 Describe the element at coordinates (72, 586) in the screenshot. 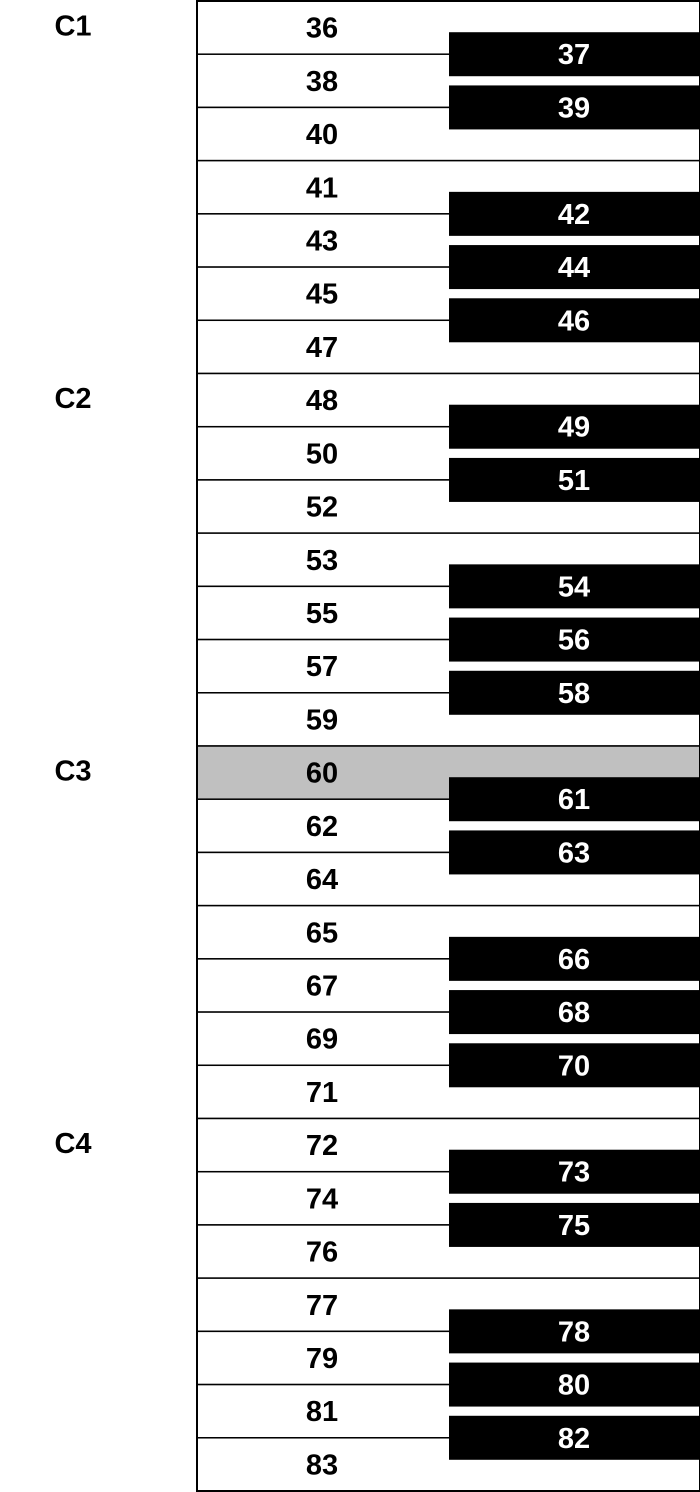

I see `octave-labels-group: C1 C2 C3 C4` at that location.